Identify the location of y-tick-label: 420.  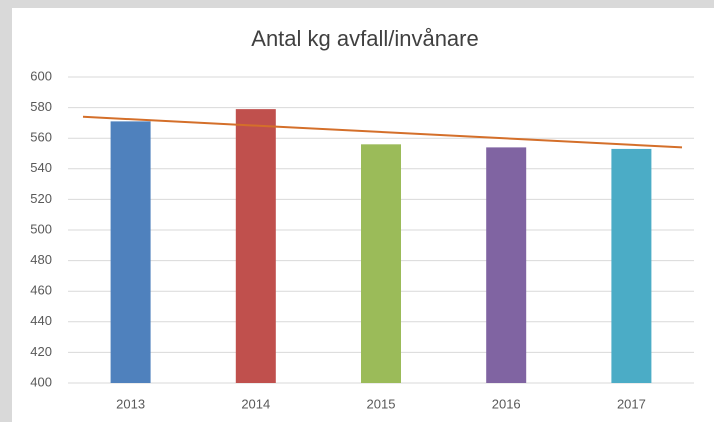
(41, 351).